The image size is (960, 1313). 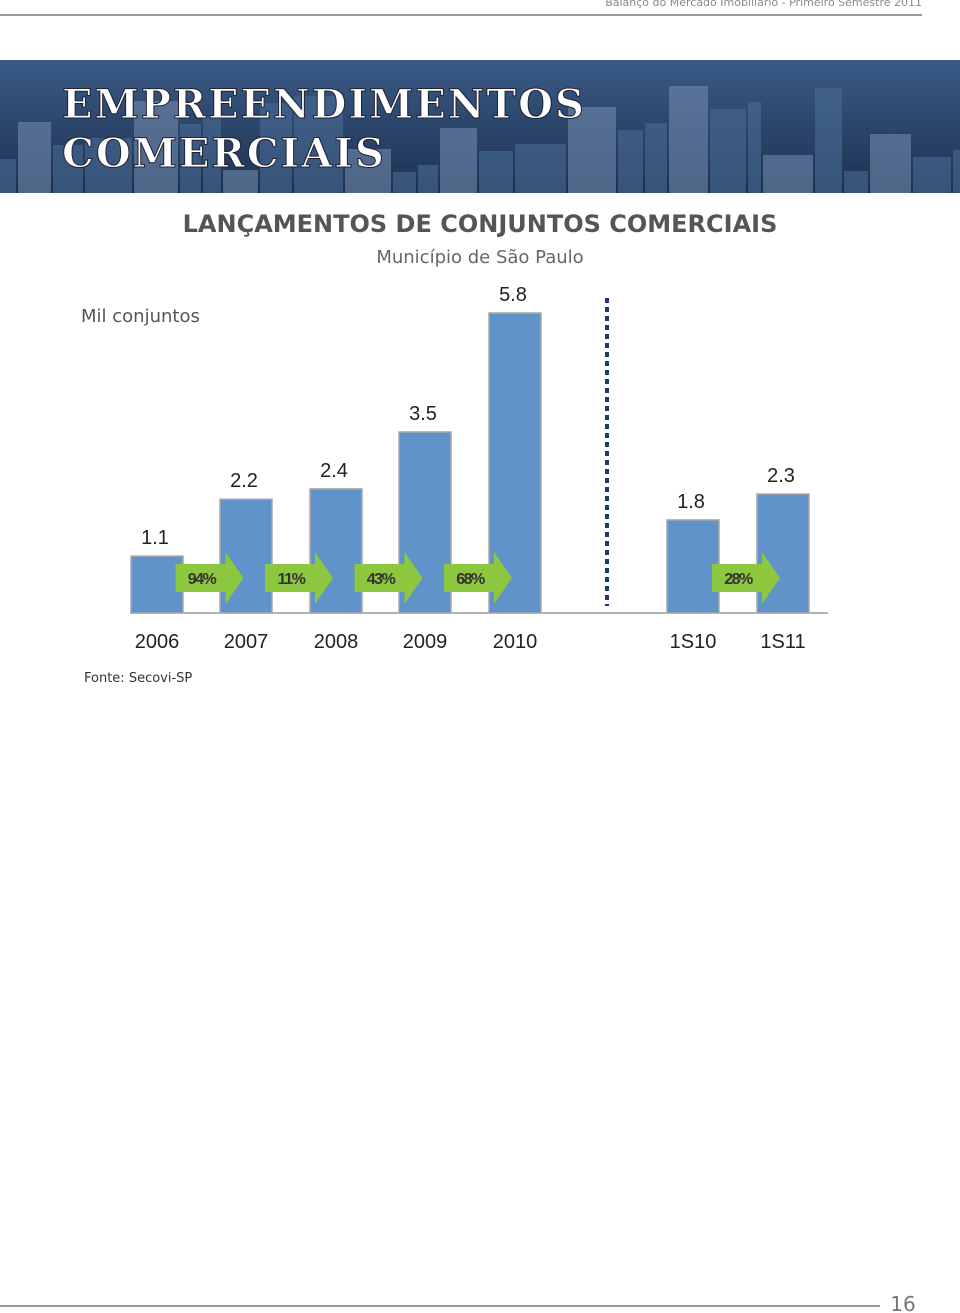 What do you see at coordinates (693, 642) in the screenshot?
I see `x-tick-label: 1S10` at bounding box center [693, 642].